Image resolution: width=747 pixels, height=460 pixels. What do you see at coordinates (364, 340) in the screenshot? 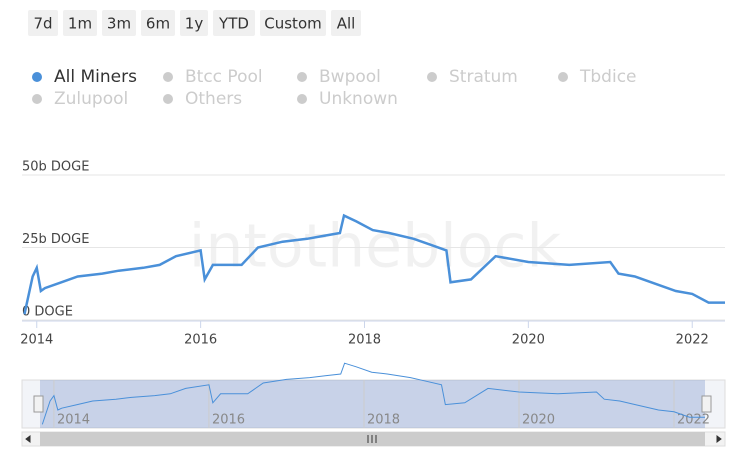
I see `x-tick-label: 2018` at bounding box center [364, 340].